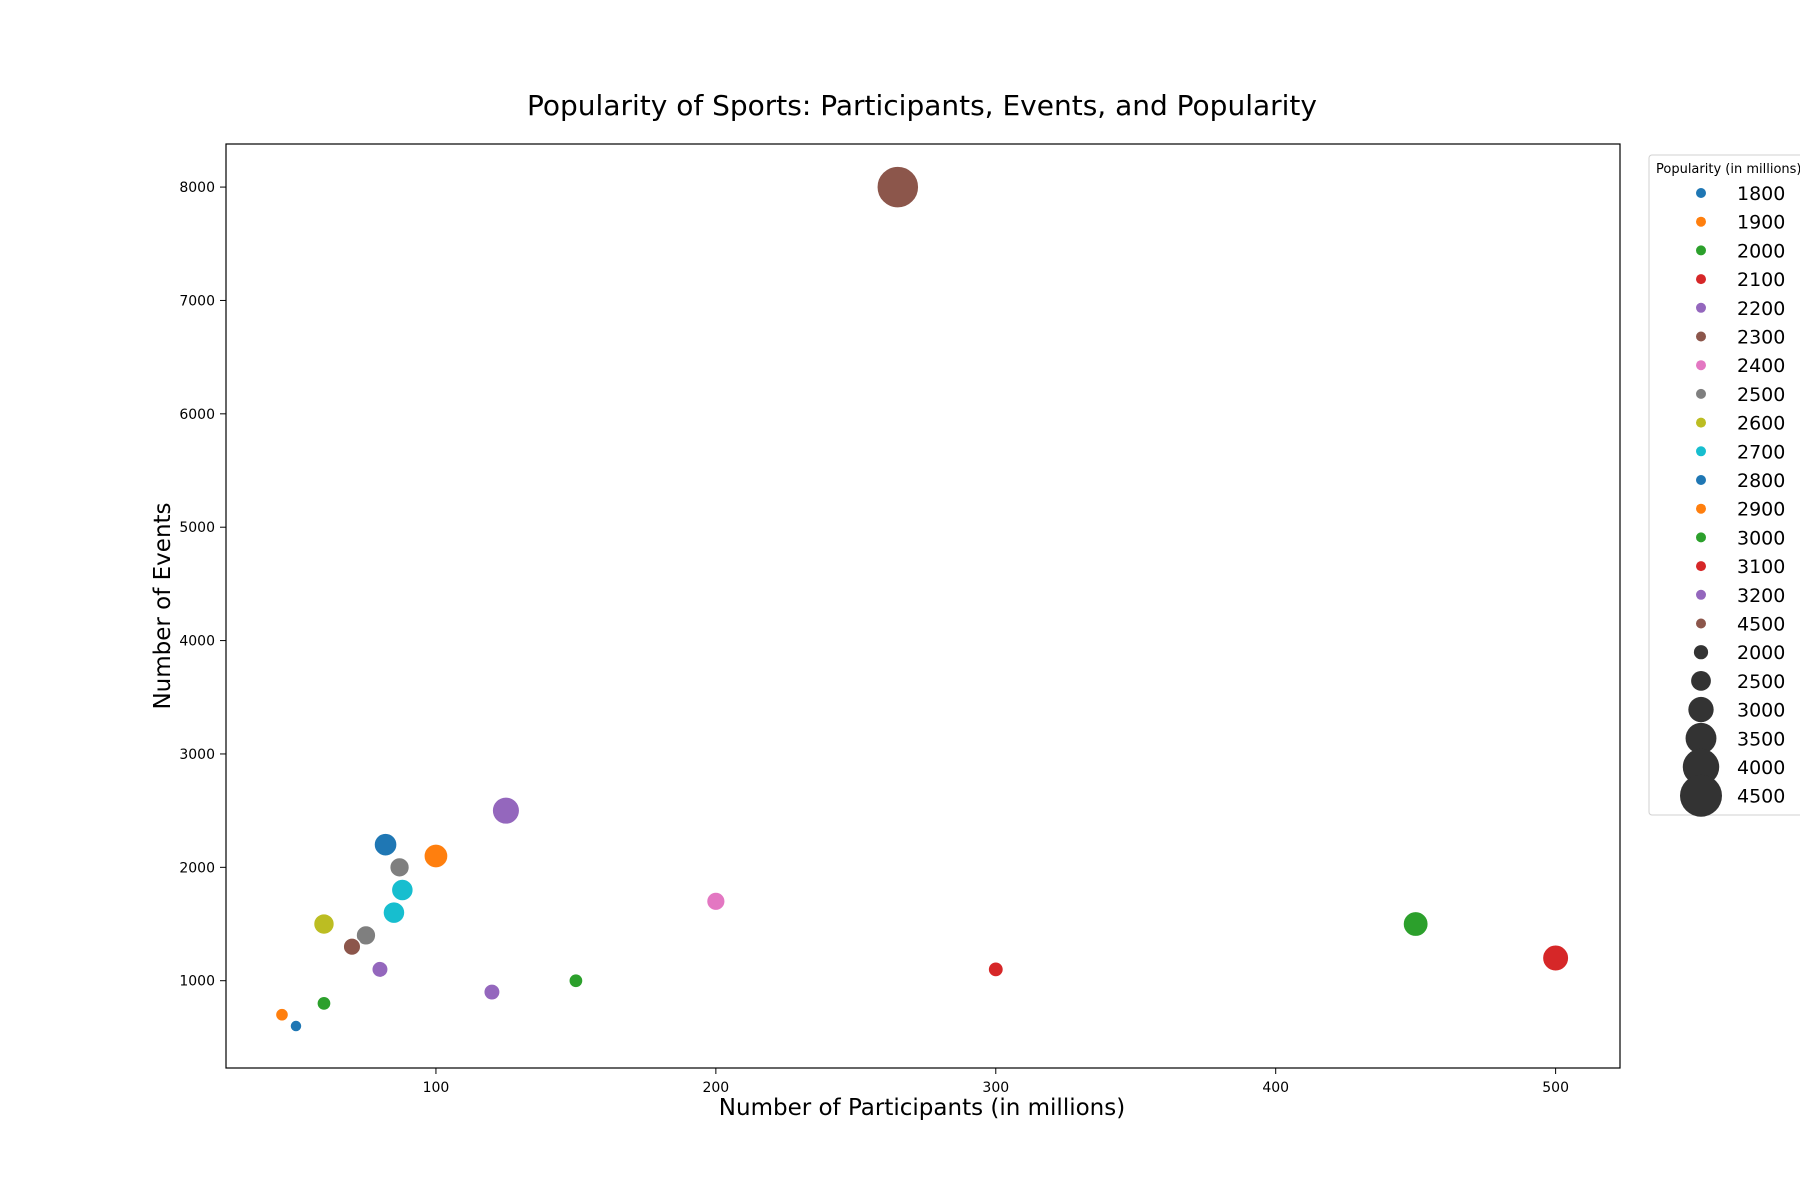 The height and width of the screenshot is (1200, 1800). I want to click on legend-title: Popularity (in millions), so click(1728, 169).